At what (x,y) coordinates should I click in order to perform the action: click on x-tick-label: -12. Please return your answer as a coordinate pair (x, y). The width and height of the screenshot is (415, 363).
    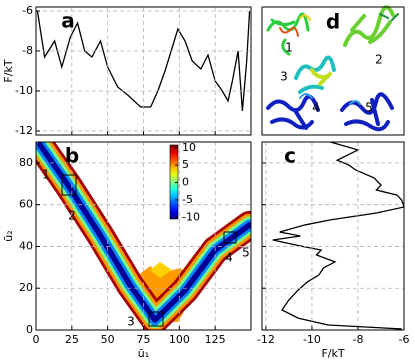
    Looking at the image, I should click on (266, 339).